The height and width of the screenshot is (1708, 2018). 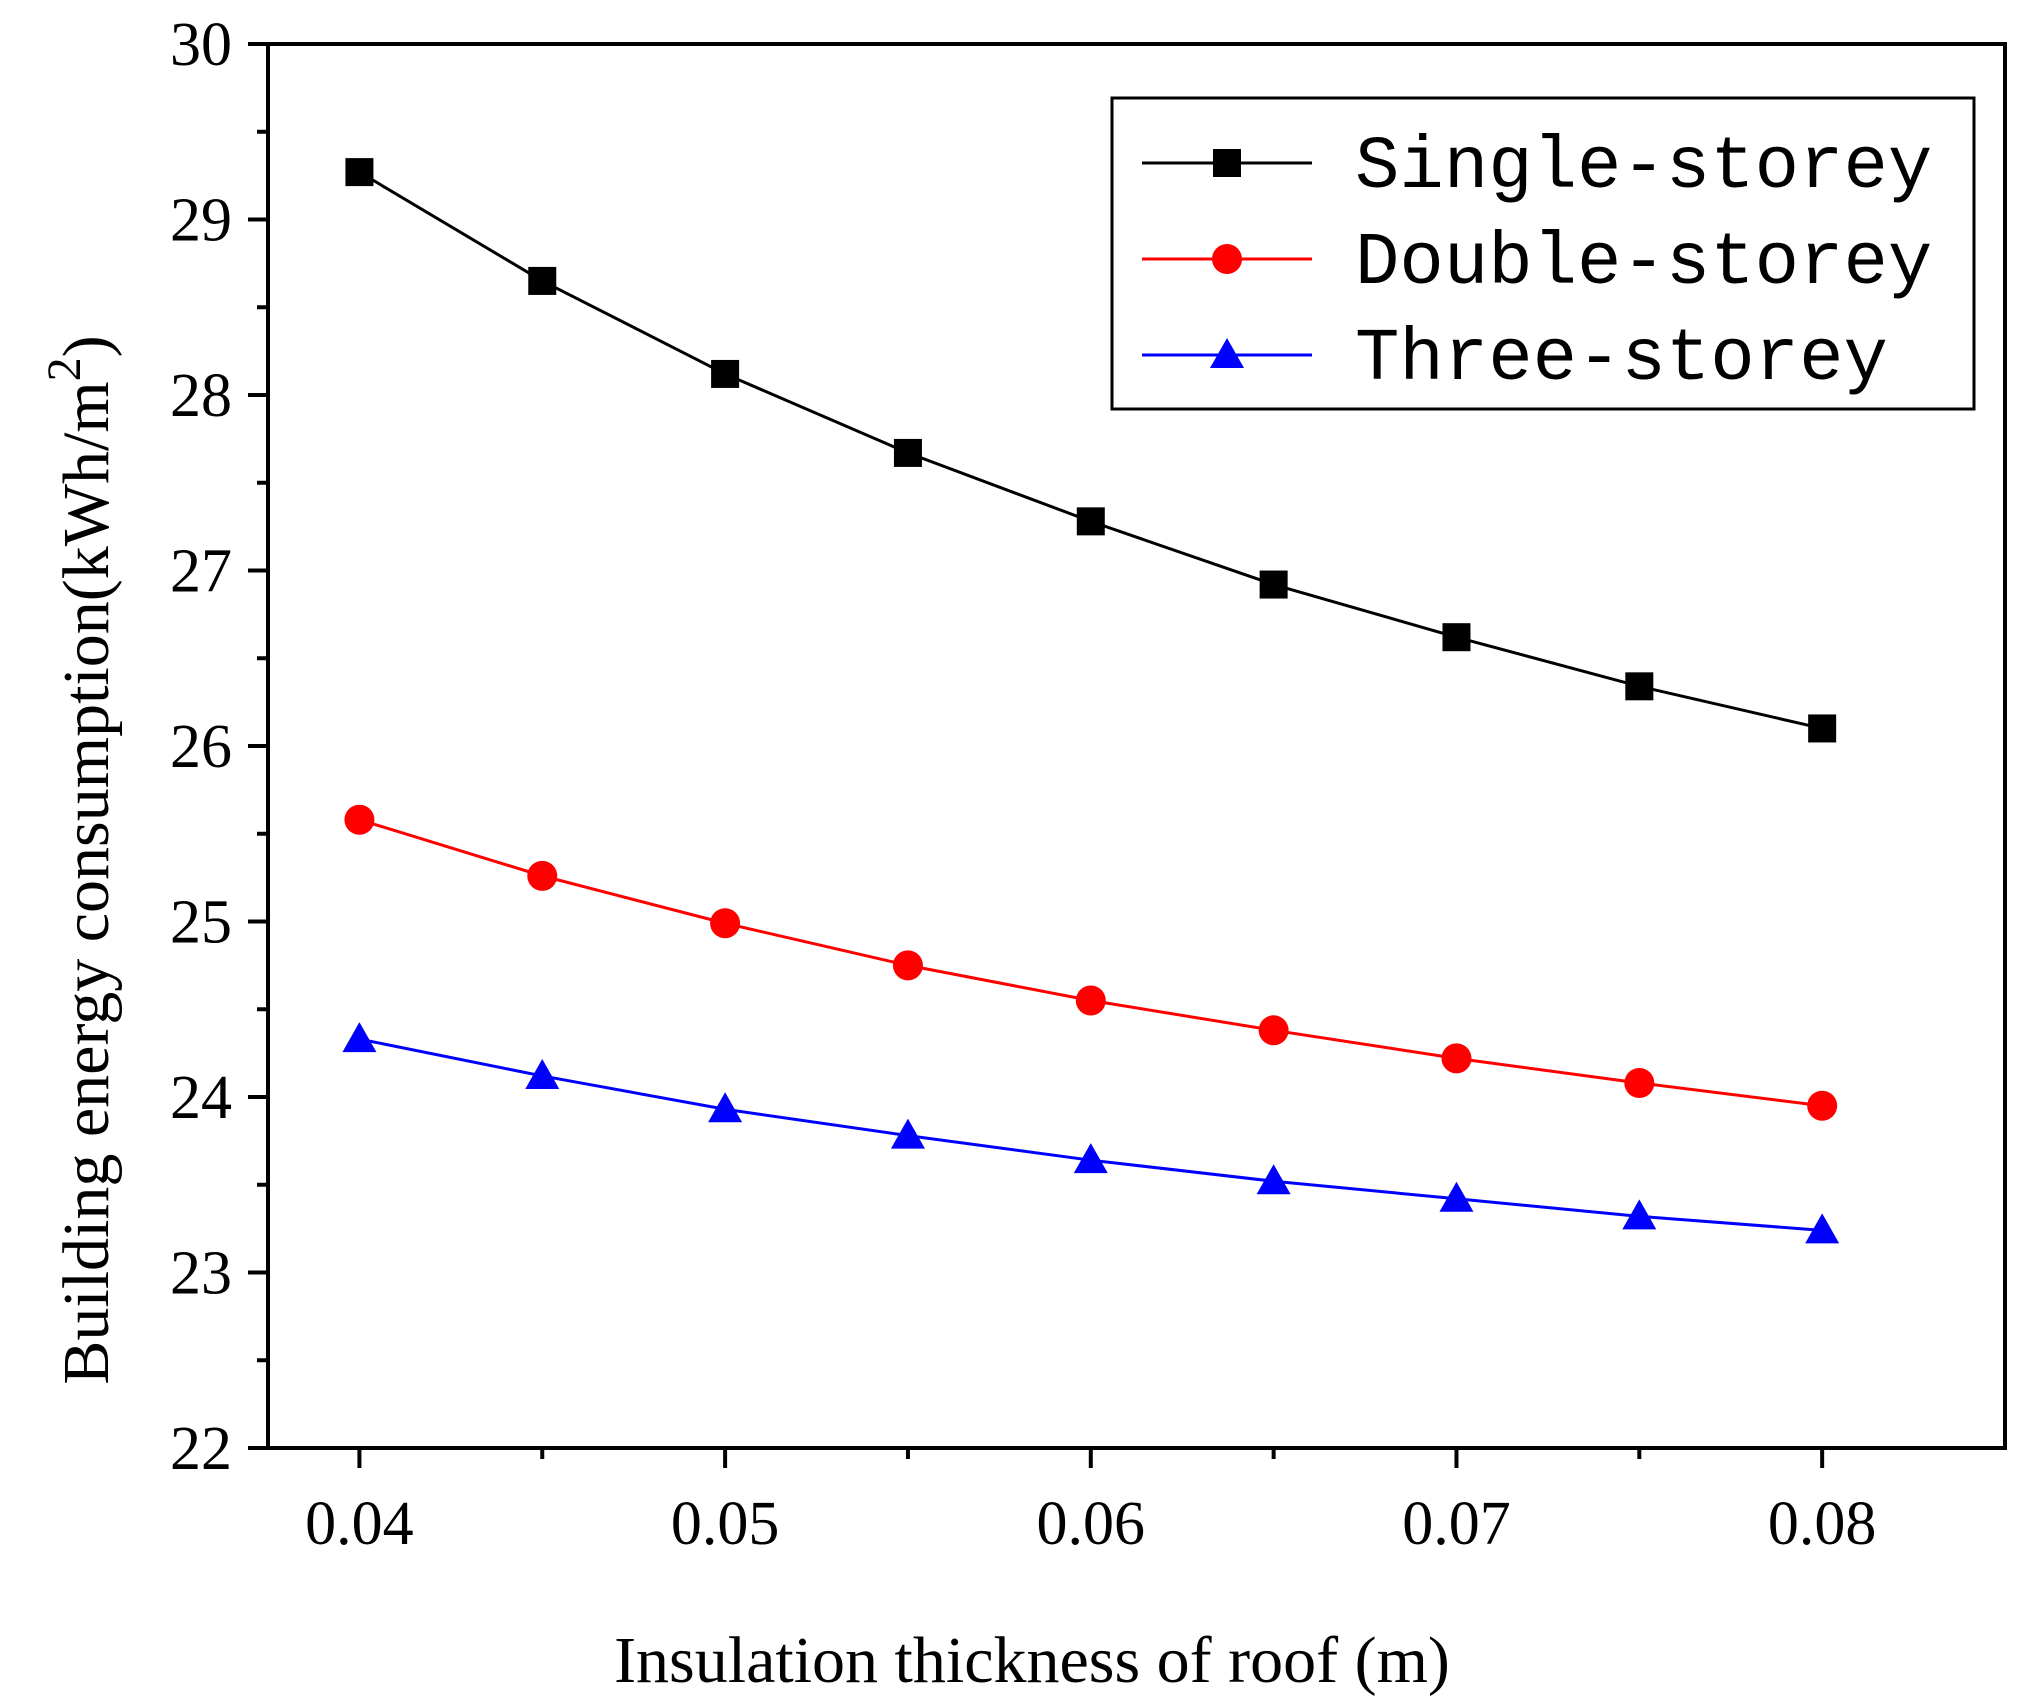 I want to click on legend-box, so click(x=1543, y=253).